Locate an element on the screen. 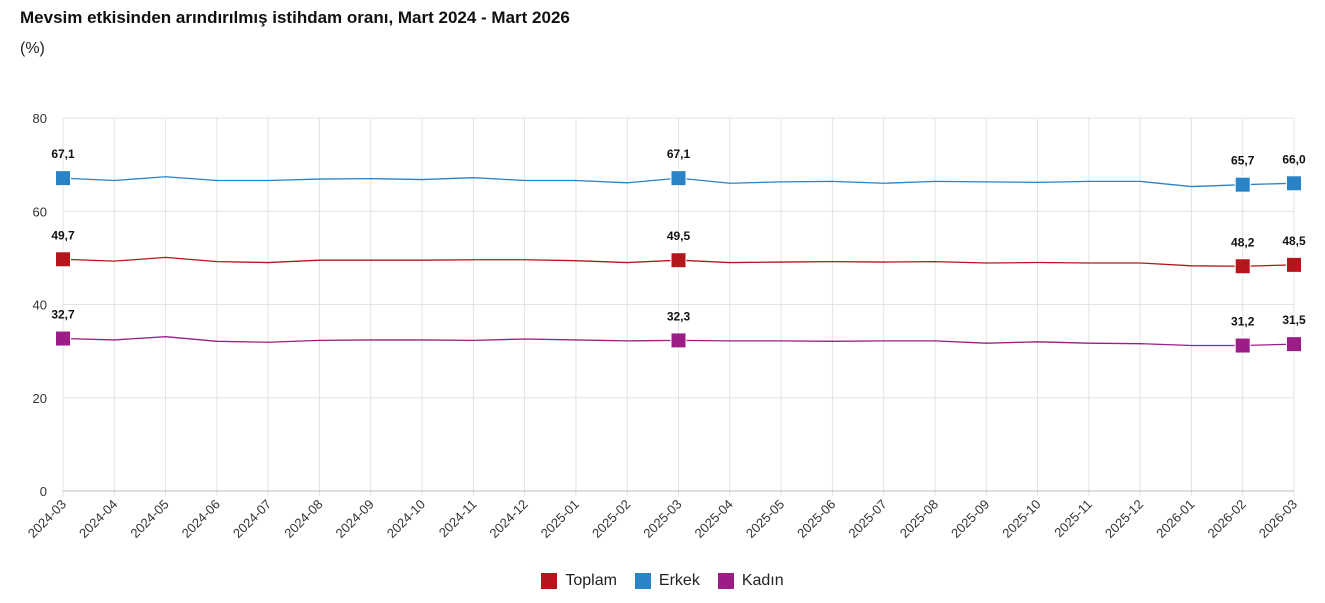 The image size is (1325, 603). legend-item-toplam: Toplam is located at coordinates (579, 581).